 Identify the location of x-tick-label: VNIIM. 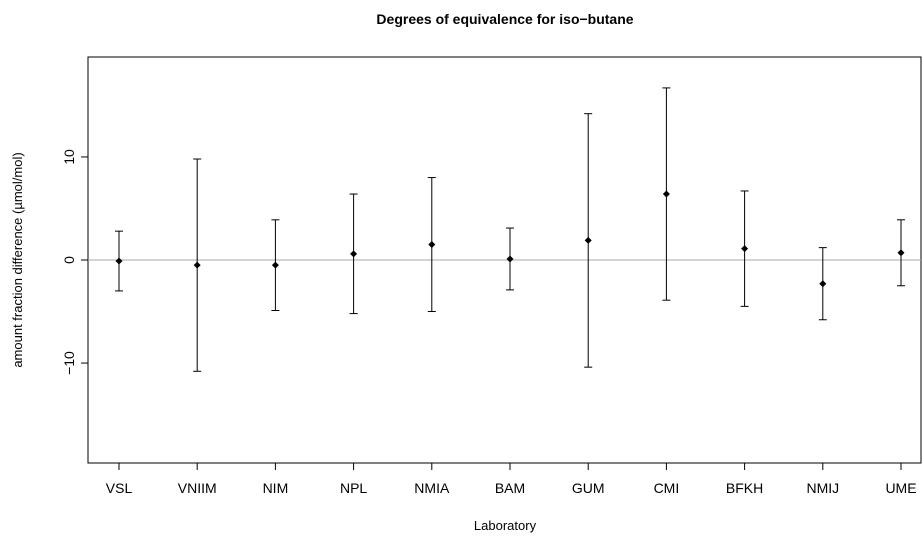
(197, 488).